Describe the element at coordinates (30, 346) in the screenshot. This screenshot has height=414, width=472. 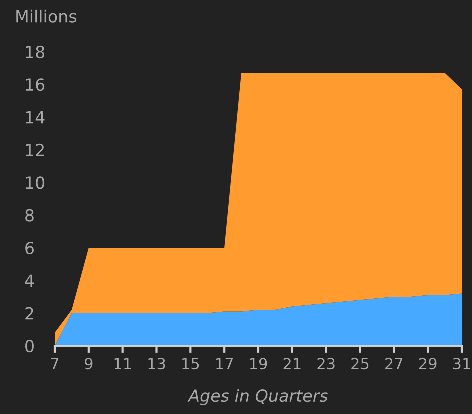
I see `y-tick-label: 0` at that location.